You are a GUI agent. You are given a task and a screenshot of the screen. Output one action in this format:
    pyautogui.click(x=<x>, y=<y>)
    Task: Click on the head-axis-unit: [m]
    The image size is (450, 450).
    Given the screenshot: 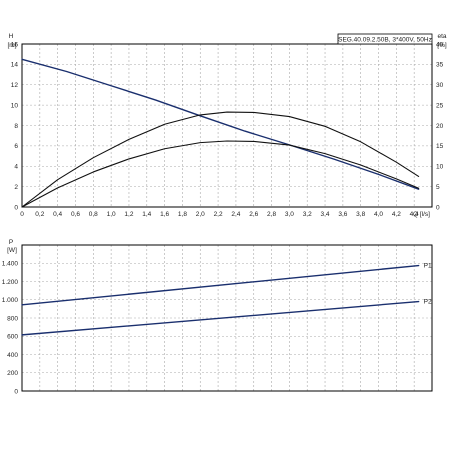 What is the action you would take?
    pyautogui.click(x=11, y=45)
    